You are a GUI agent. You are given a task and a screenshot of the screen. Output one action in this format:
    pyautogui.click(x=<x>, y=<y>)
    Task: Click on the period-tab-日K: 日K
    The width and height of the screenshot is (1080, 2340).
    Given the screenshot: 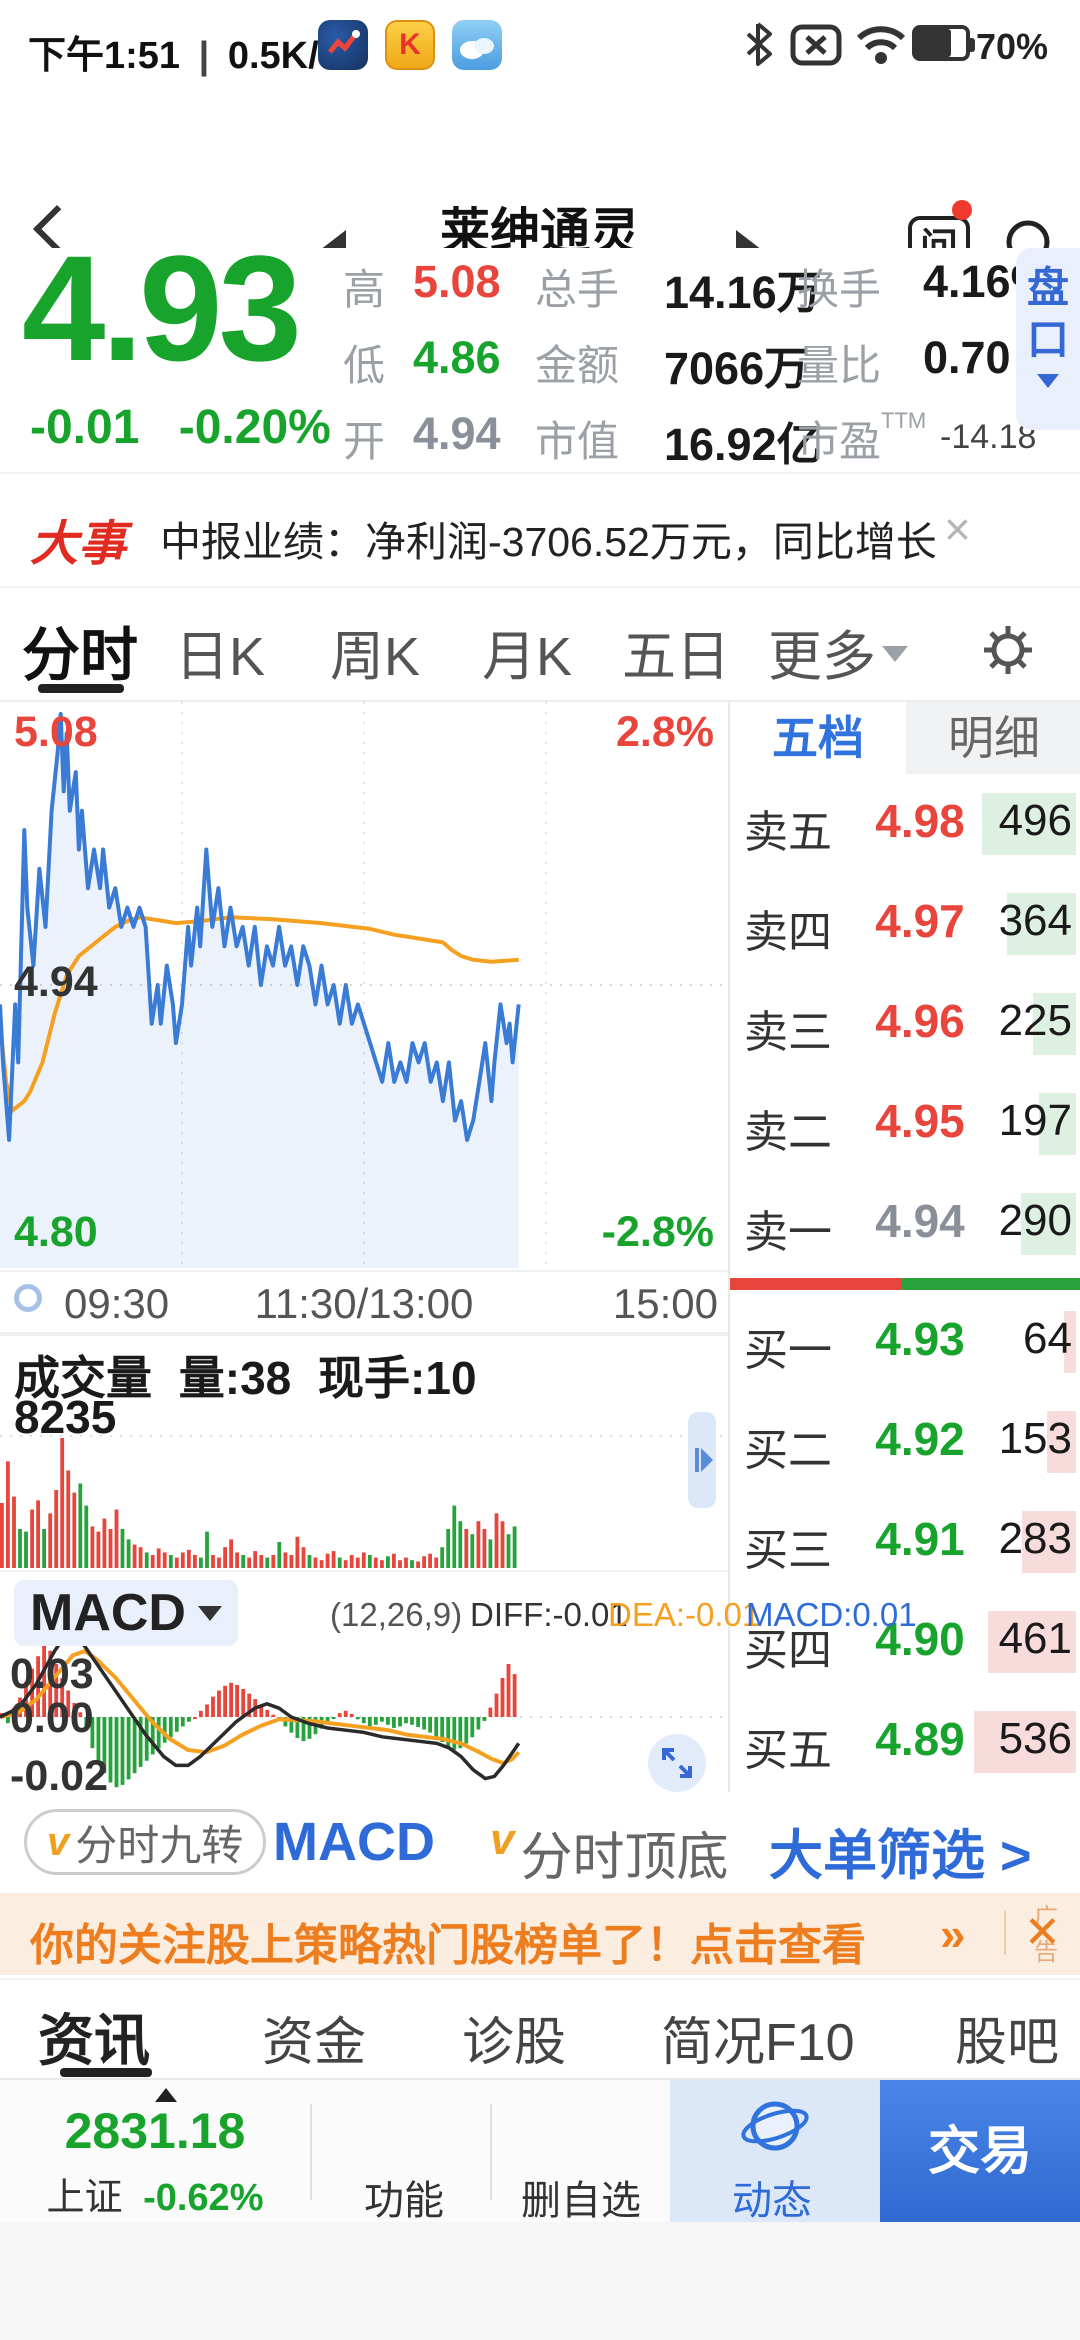 What is the action you would take?
    pyautogui.click(x=220, y=657)
    